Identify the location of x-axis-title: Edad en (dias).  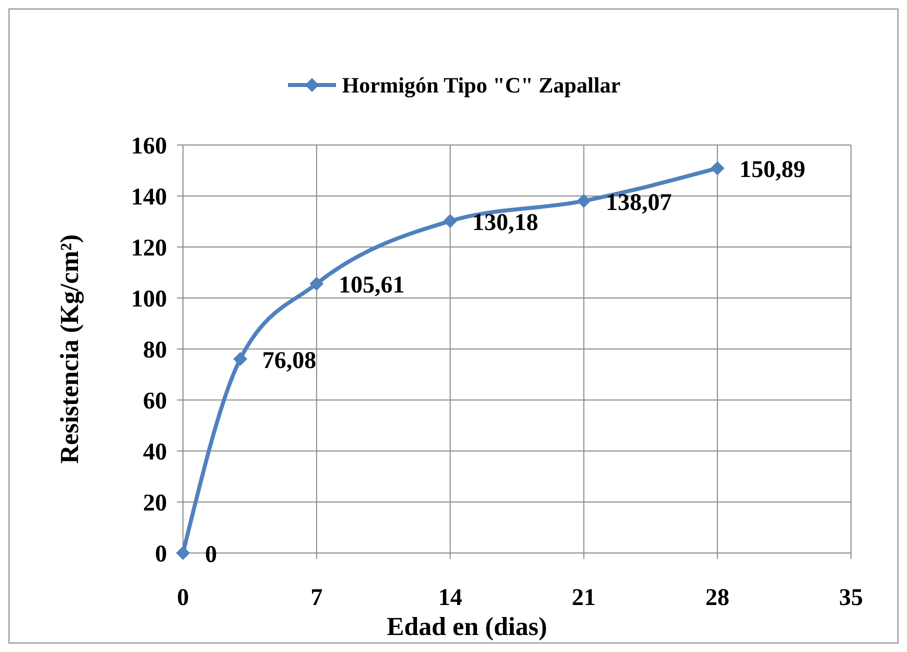
(467, 626).